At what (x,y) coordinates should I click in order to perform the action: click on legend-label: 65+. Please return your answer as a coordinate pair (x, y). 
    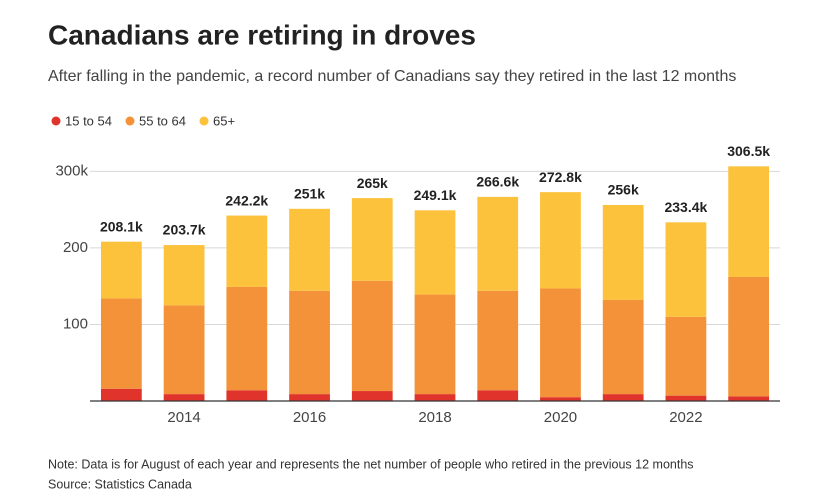
    Looking at the image, I should click on (224, 120).